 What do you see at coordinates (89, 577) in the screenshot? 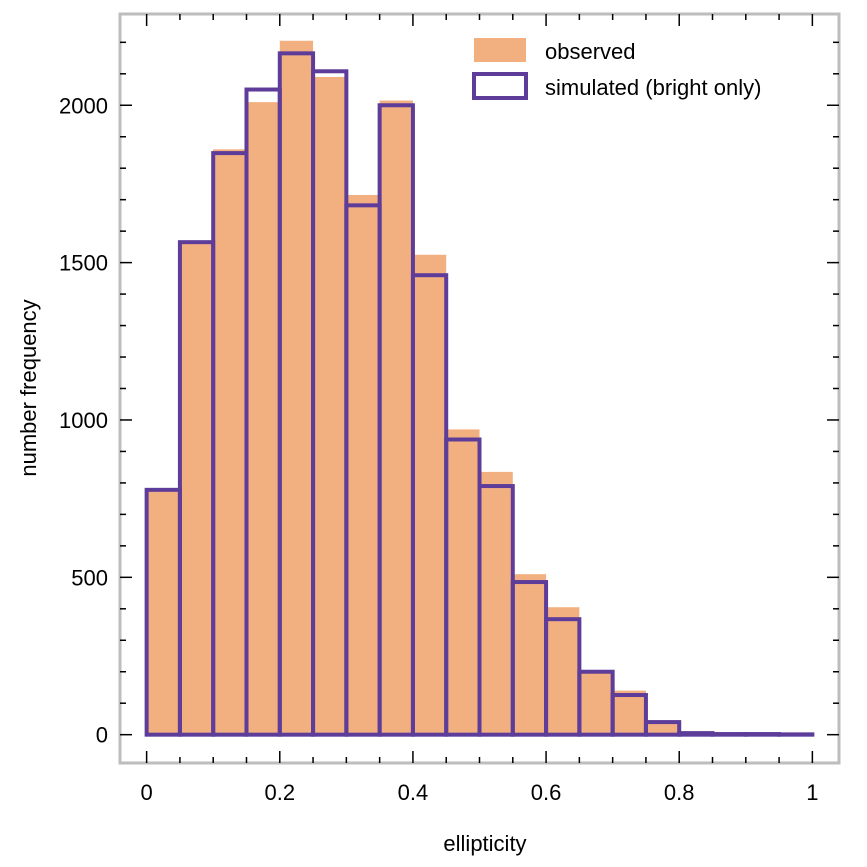
I see `y-tick-label: 500` at bounding box center [89, 577].